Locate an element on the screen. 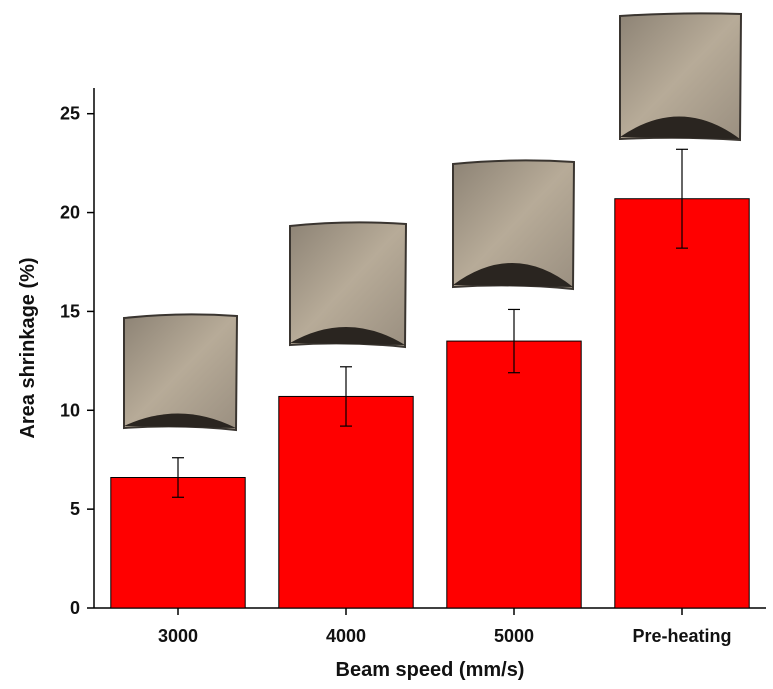  x-axis-title: Beam speed (mm/s) is located at coordinates (430, 670).